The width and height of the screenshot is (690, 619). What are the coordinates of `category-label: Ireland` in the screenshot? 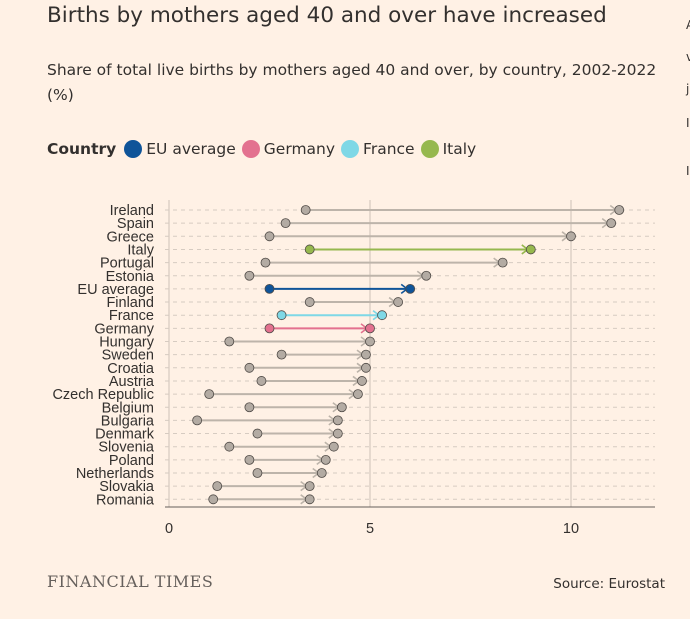 It's located at (132, 211).